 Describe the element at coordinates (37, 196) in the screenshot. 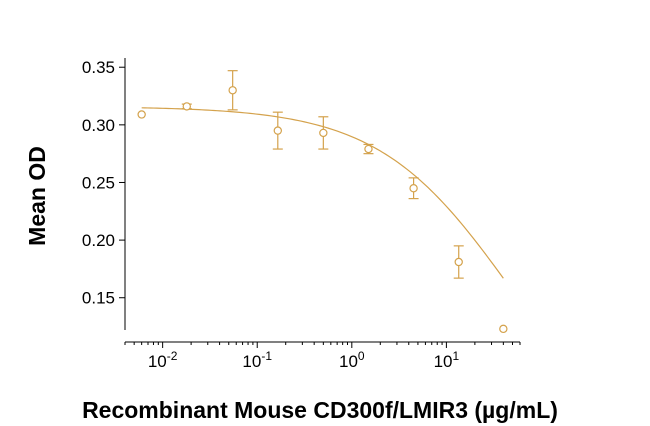

I see `y-axis-title: Mean OD` at that location.